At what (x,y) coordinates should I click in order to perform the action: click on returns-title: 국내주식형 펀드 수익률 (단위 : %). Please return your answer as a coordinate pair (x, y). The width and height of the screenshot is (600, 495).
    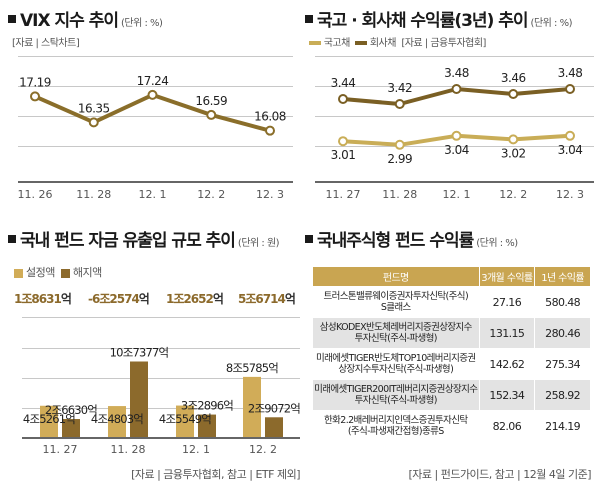
    Looking at the image, I should click on (411, 238).